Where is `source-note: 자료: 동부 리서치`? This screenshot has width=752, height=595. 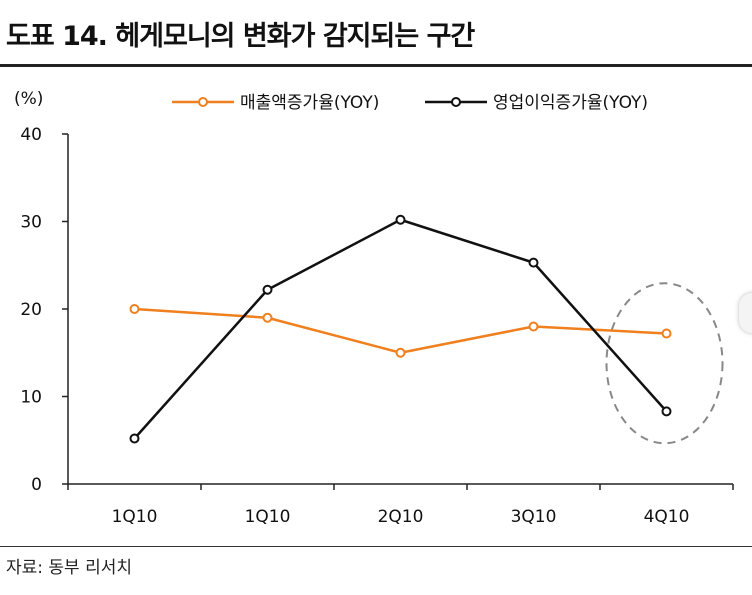 source-note: 자료: 동부 리서치 is located at coordinates (69, 568).